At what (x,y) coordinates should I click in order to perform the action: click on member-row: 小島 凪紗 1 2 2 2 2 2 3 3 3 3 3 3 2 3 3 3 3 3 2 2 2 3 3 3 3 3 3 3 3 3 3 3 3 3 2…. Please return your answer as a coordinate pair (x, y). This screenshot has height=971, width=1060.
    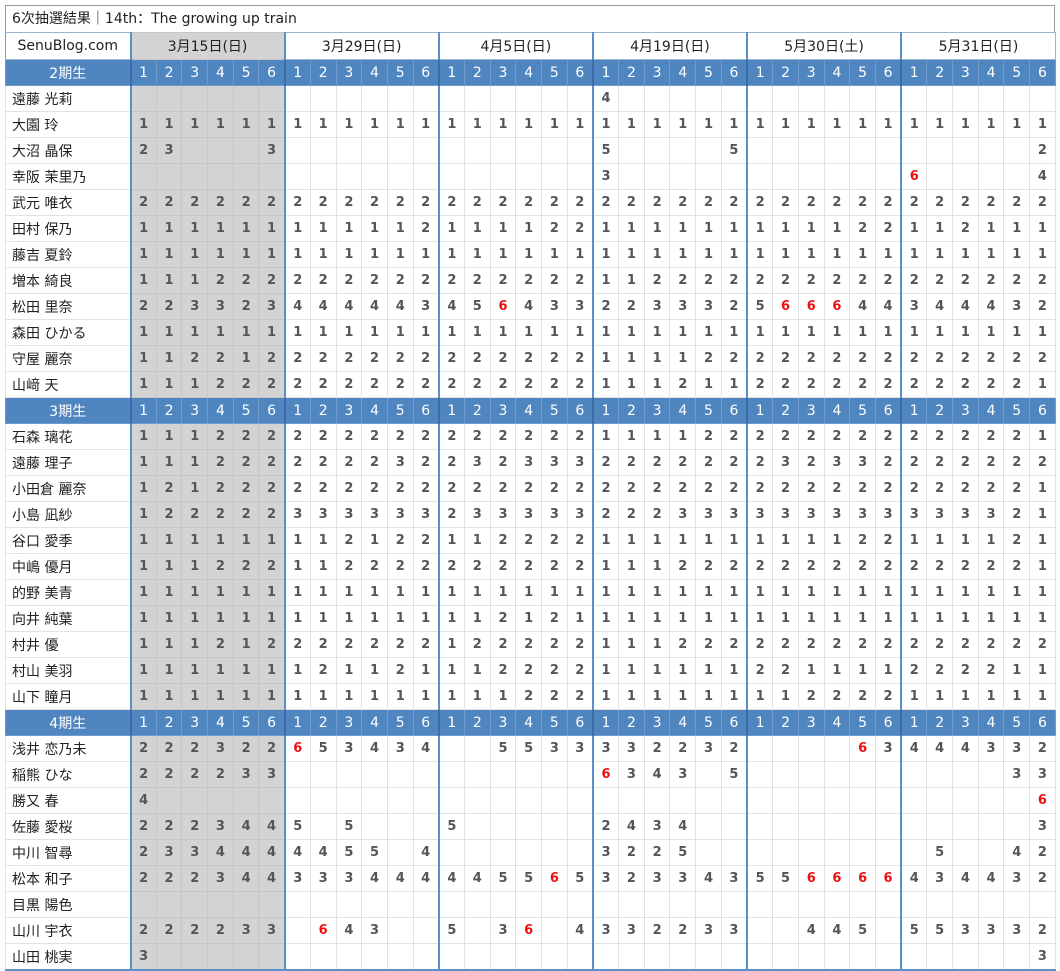
    Looking at the image, I should click on (530, 514).